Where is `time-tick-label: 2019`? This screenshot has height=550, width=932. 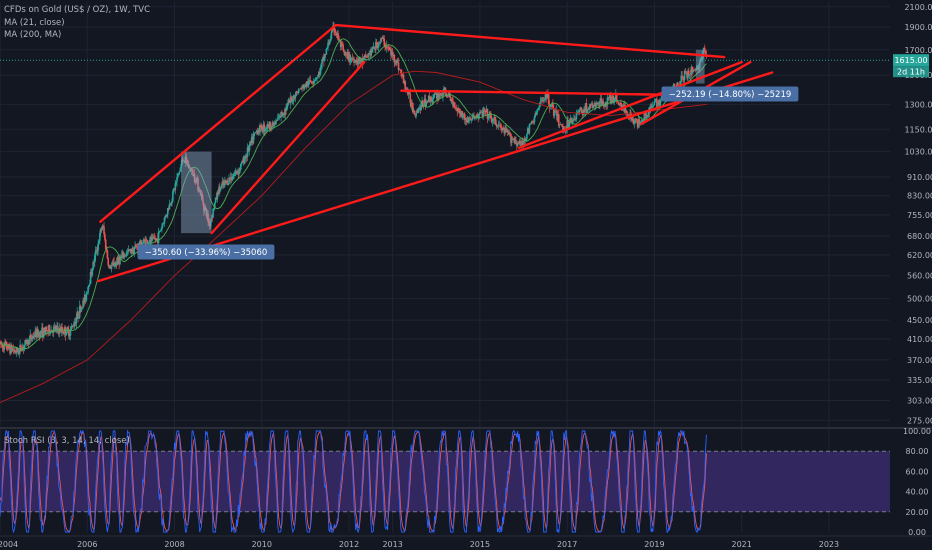 time-tick-label: 2019 is located at coordinates (654, 544).